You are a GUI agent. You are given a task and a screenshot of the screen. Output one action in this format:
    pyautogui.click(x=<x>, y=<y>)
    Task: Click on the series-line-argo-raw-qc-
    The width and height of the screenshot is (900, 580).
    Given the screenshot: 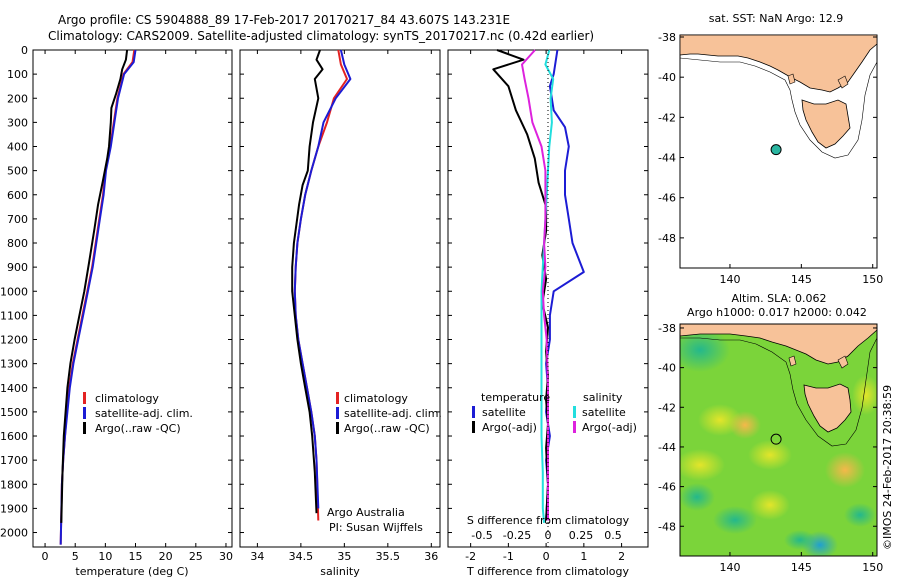 What is the action you would take?
    pyautogui.click(x=307, y=281)
    